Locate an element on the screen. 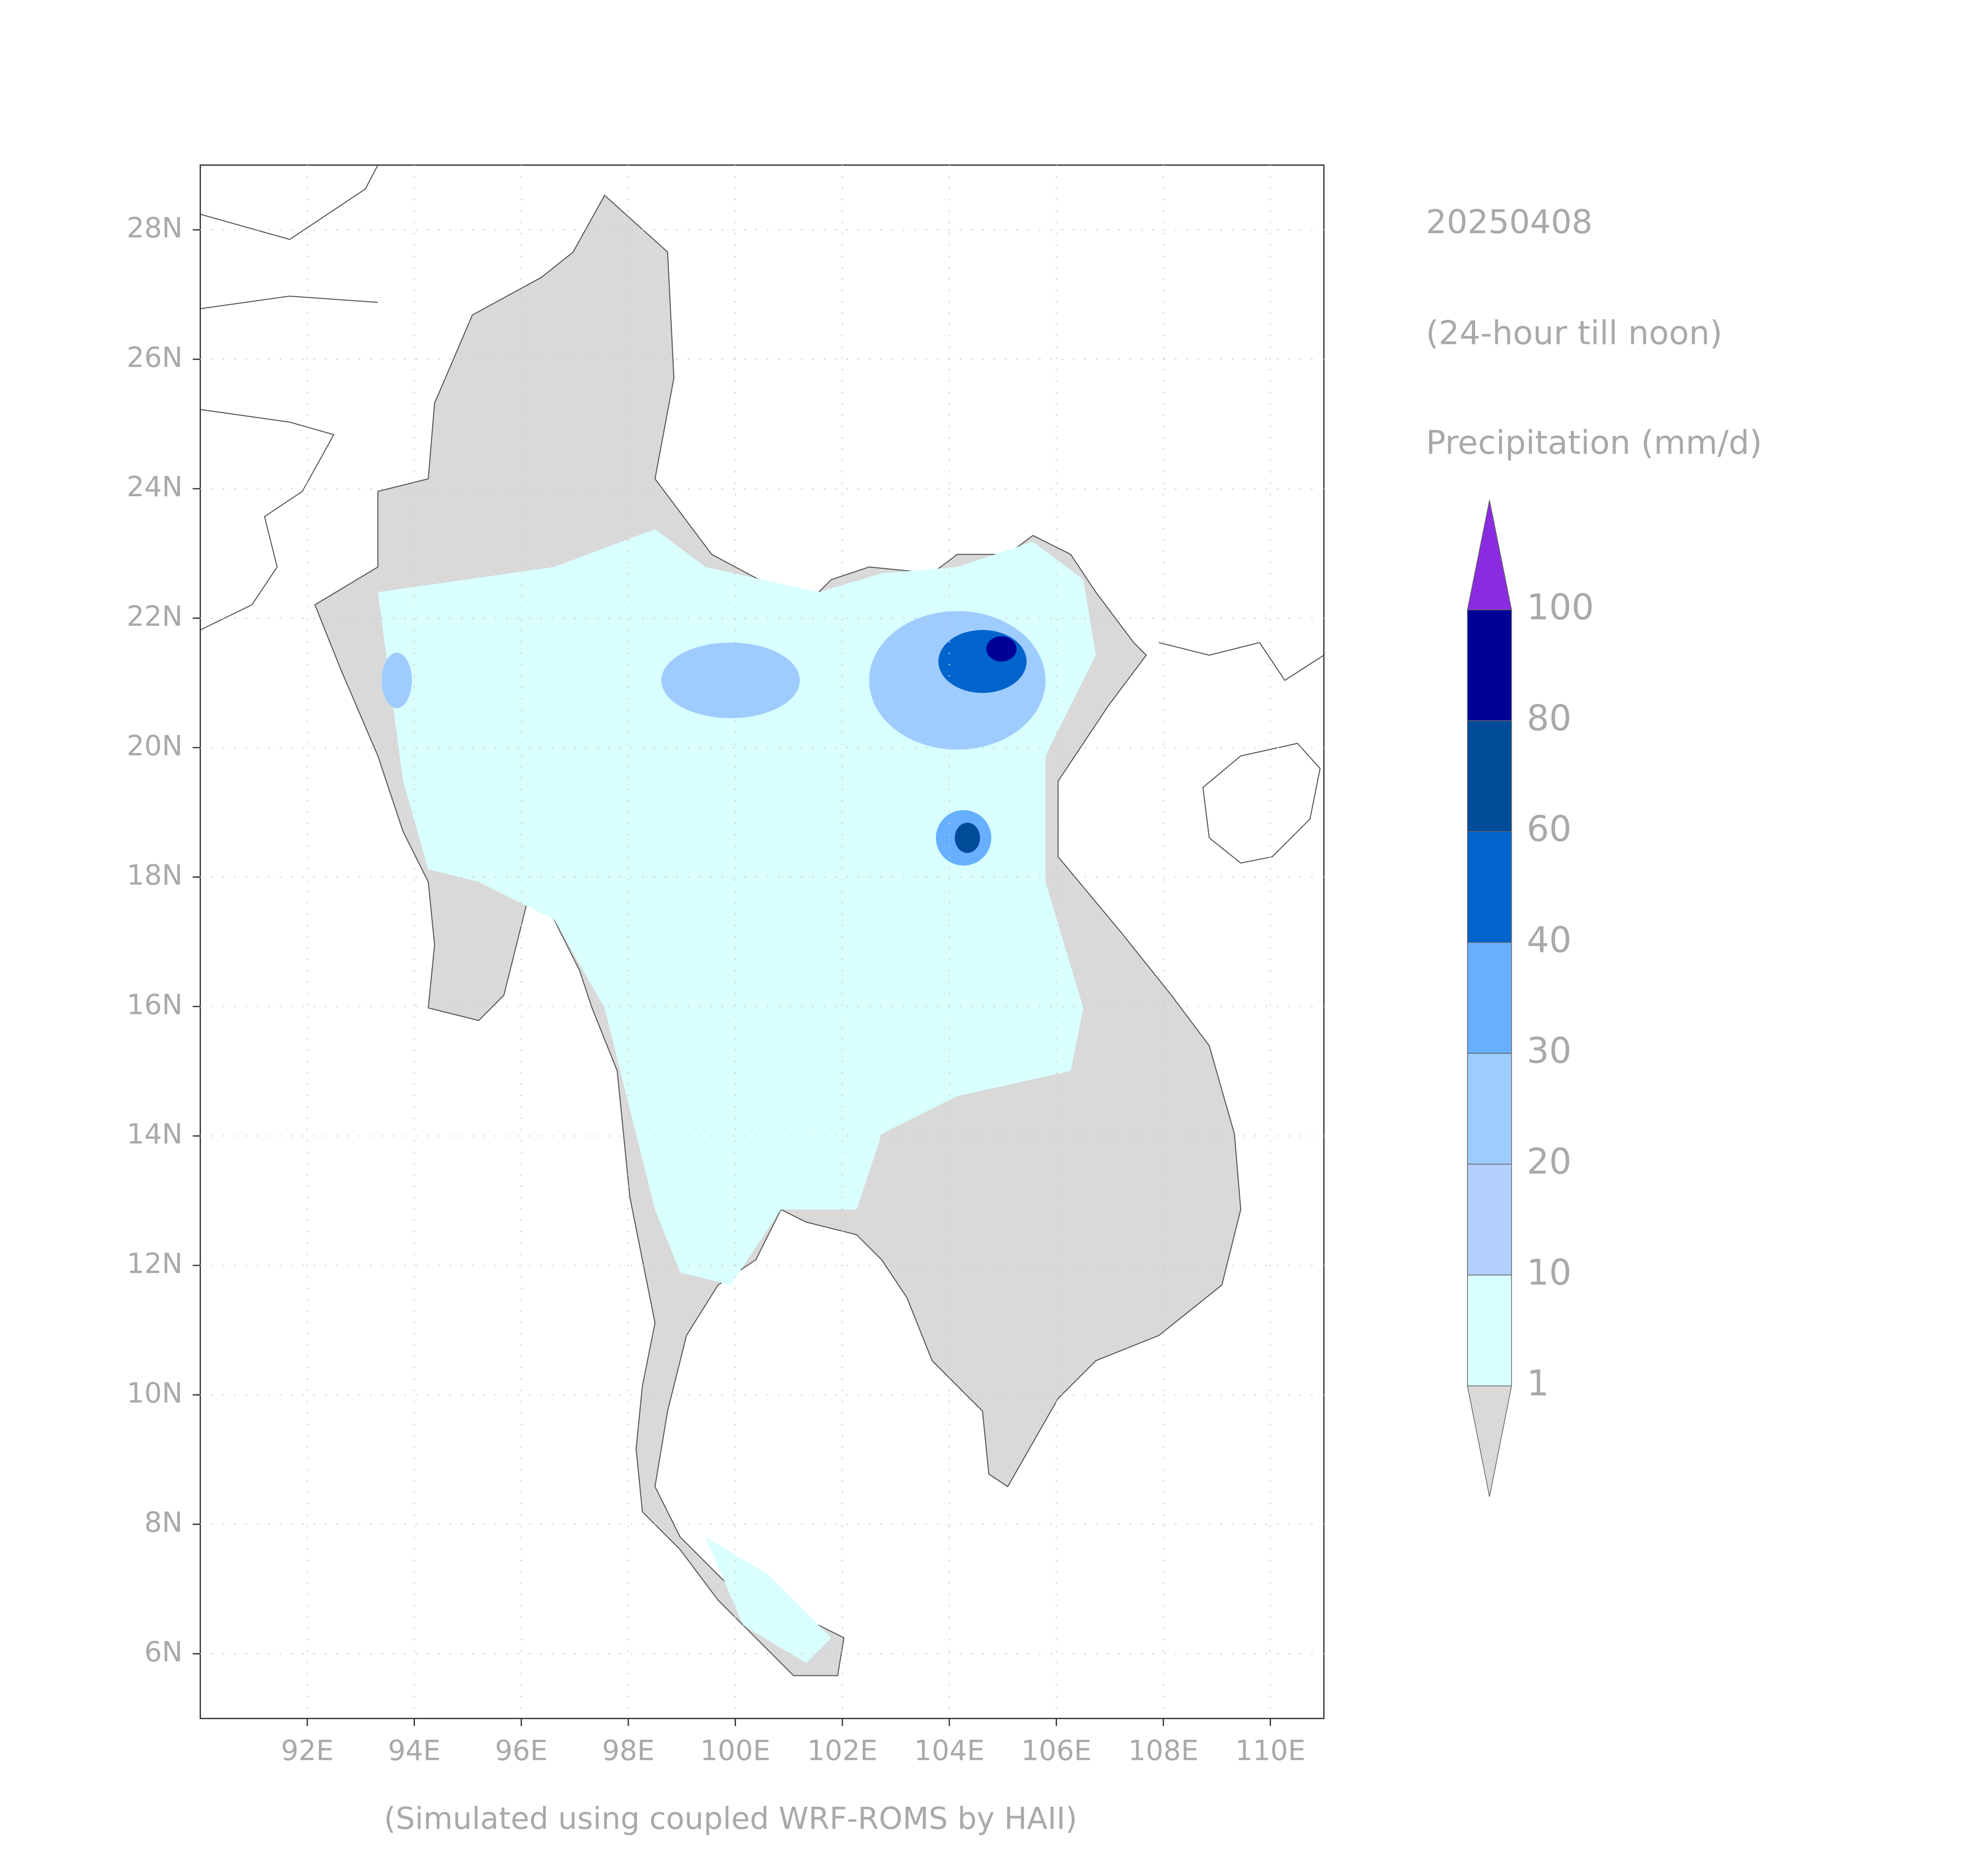 Image resolution: width=1965 pixels, height=1876 pixels. y-tick-label: 10N is located at coordinates (155, 1393).